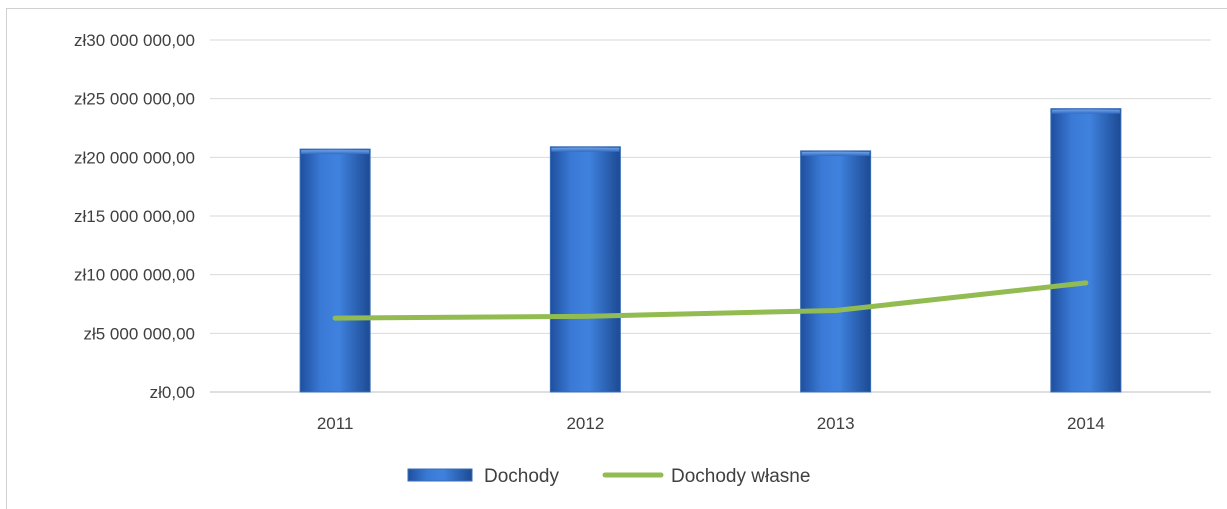  I want to click on legend-label-dochody: Dochody, so click(521, 476).